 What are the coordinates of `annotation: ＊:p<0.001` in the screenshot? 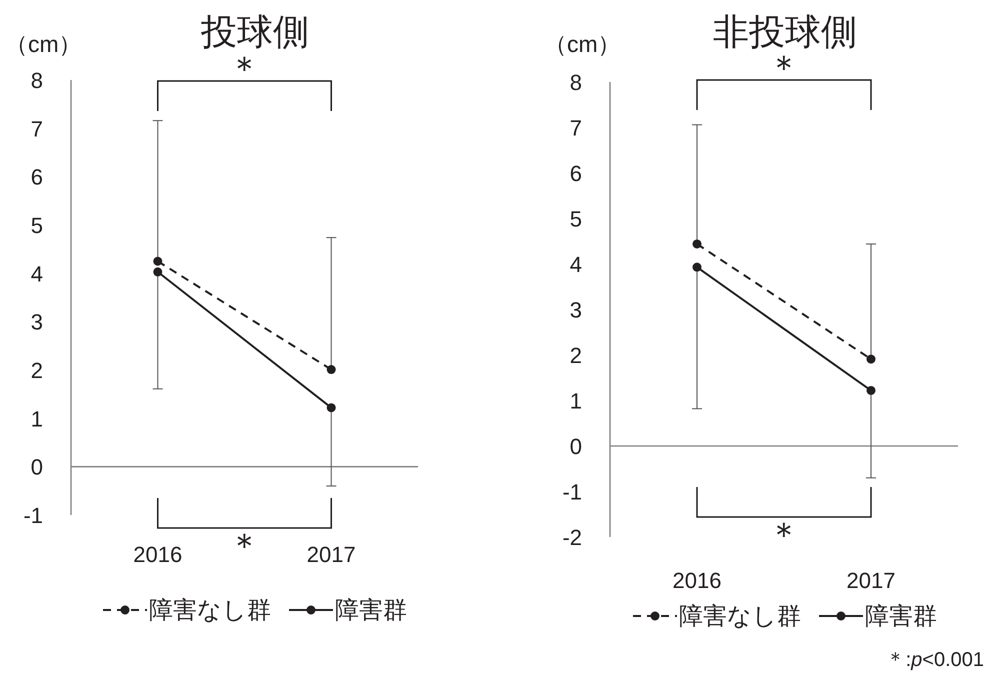 It's located at (935, 660).